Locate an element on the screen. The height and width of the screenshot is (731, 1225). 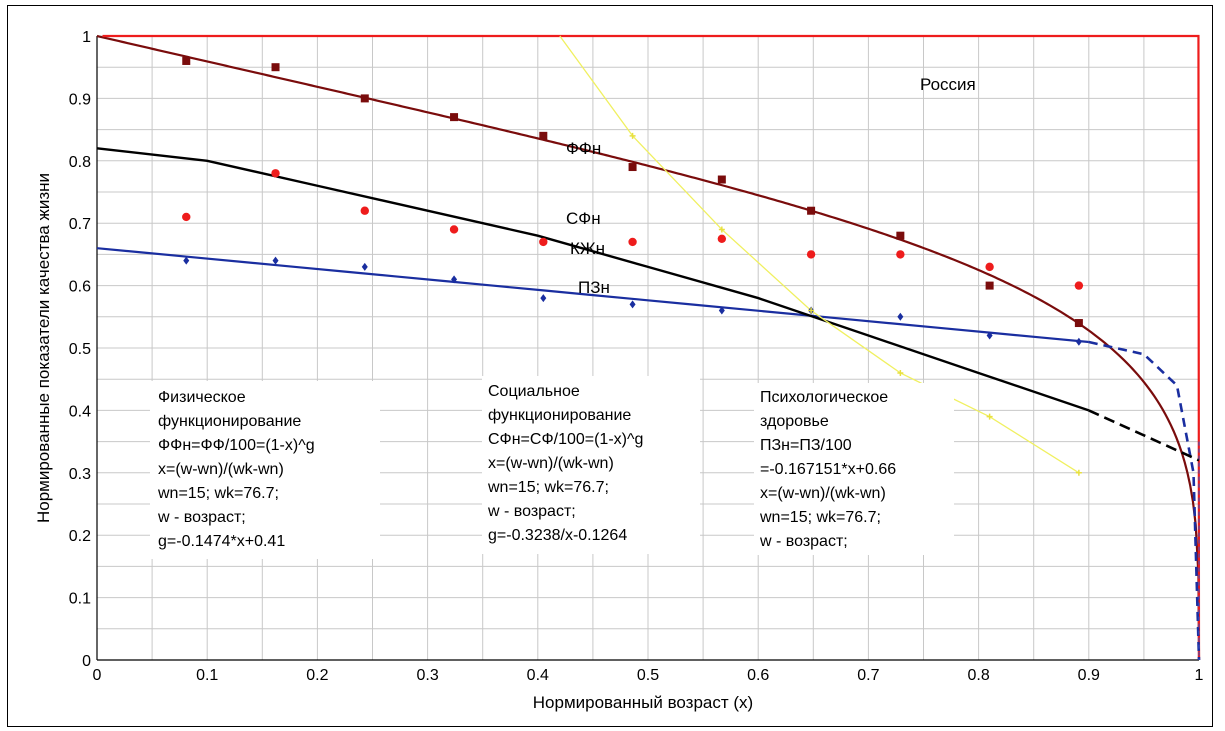
y-tick-label: 0.9 is located at coordinates (80, 99).